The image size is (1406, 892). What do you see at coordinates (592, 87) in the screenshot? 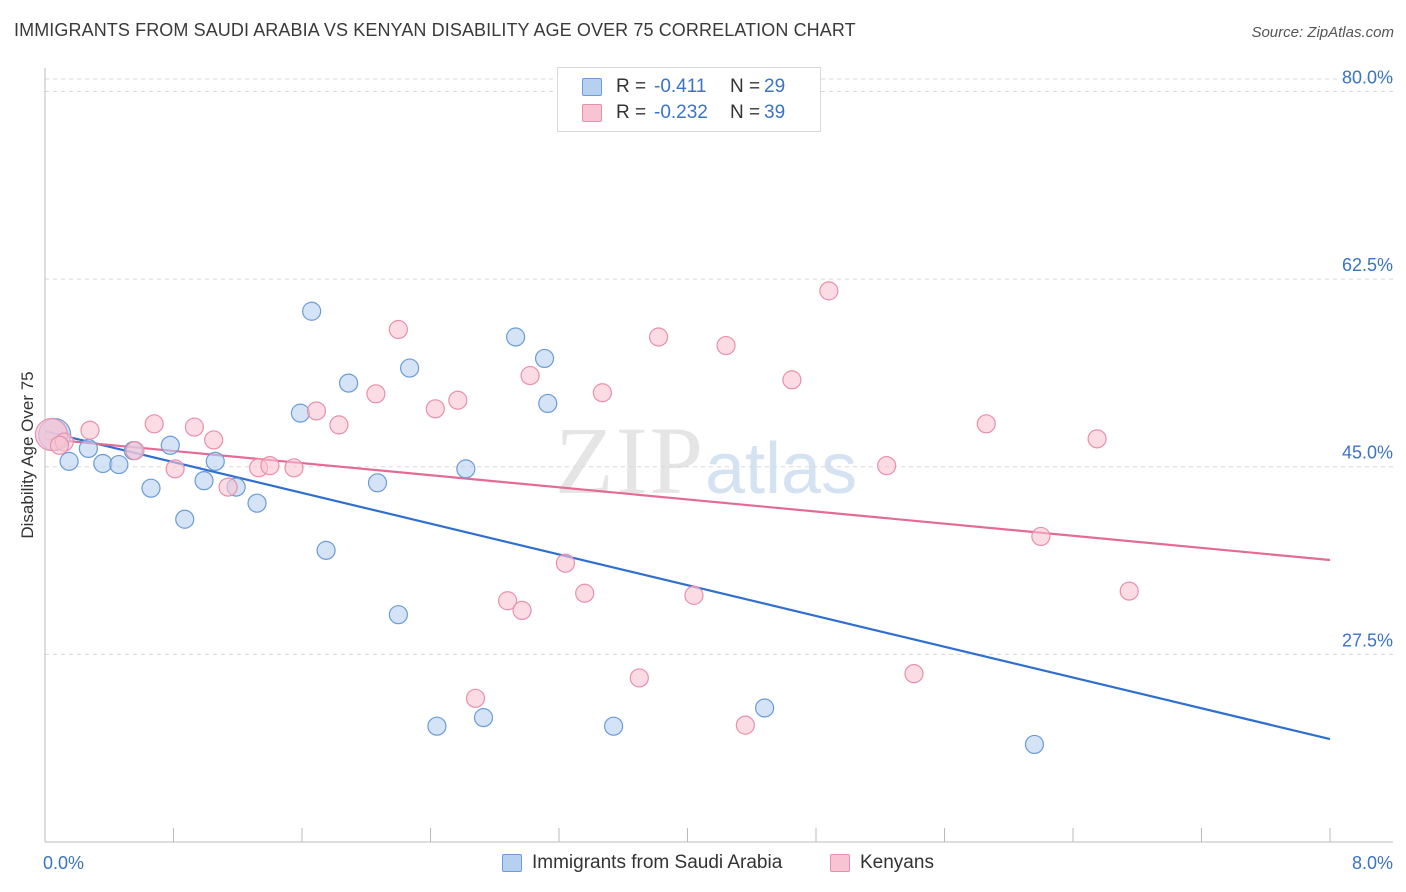
I see `legend-swatch-blue` at bounding box center [592, 87].